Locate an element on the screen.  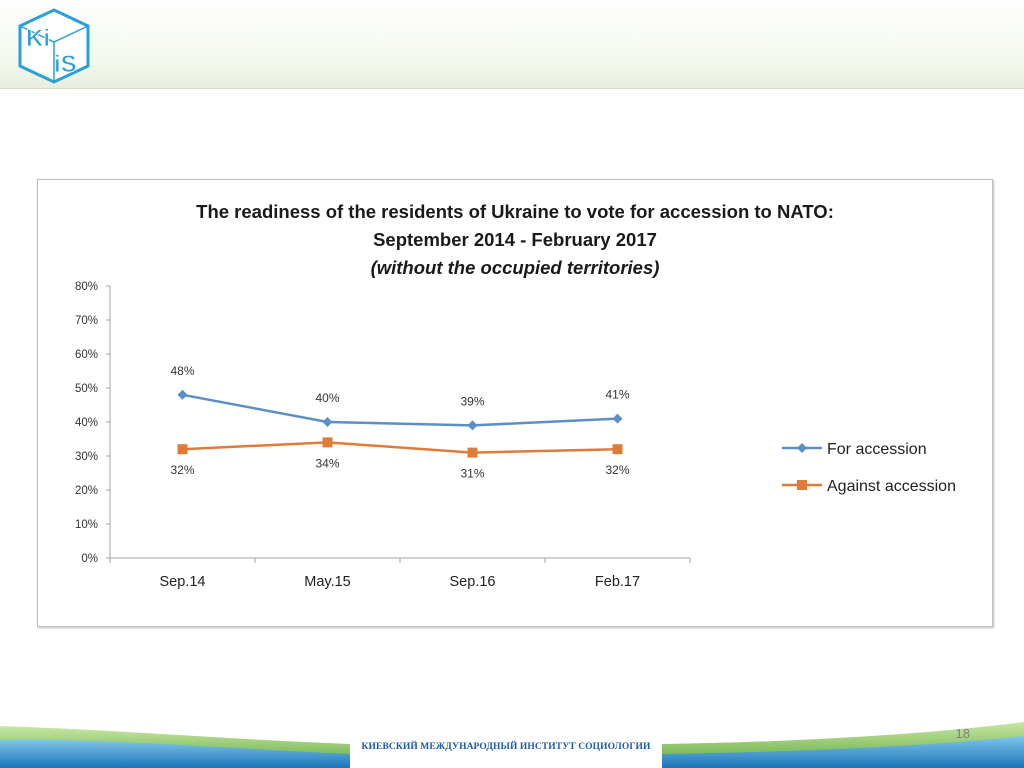
legend-label: Against accession is located at coordinates (891, 486).